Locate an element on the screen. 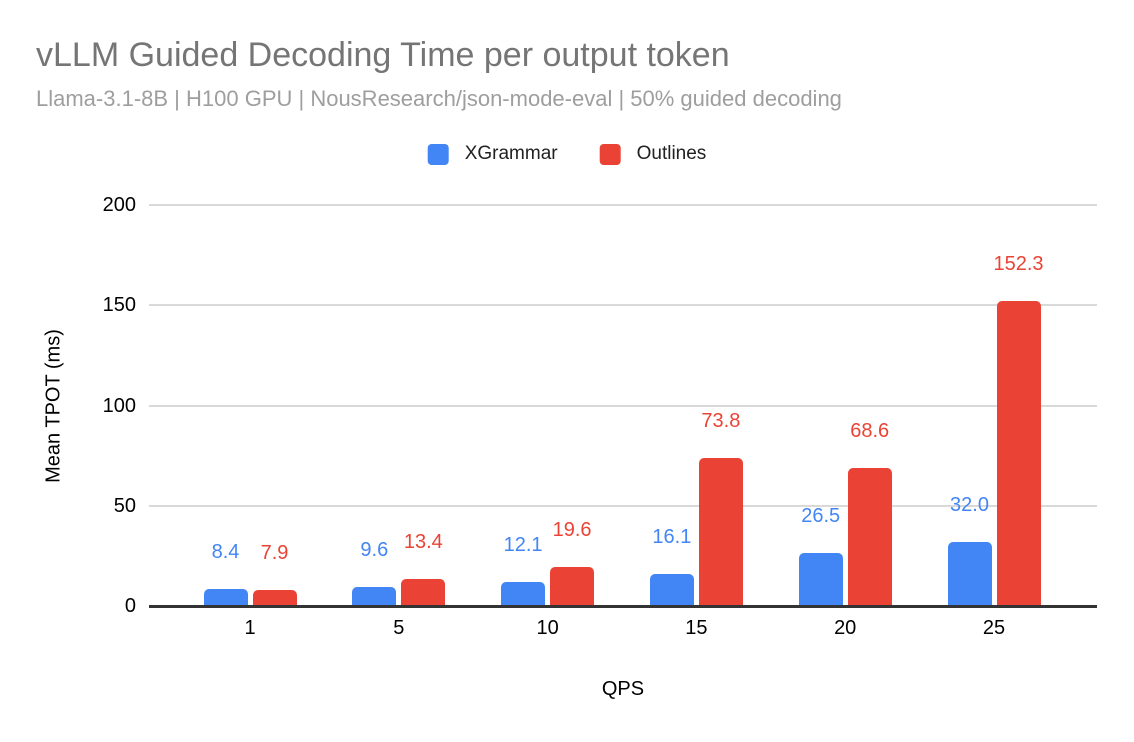 This screenshot has height=742, width=1134. bar-value-label-outlines-qps-1: 7.9 is located at coordinates (274, 553).